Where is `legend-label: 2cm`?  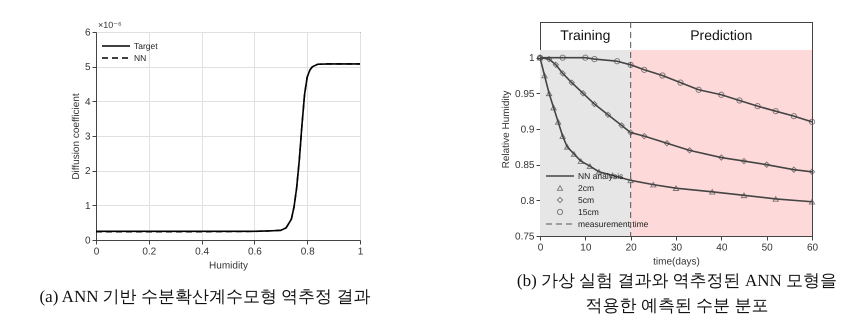 legend-label: 2cm is located at coordinates (586, 188).